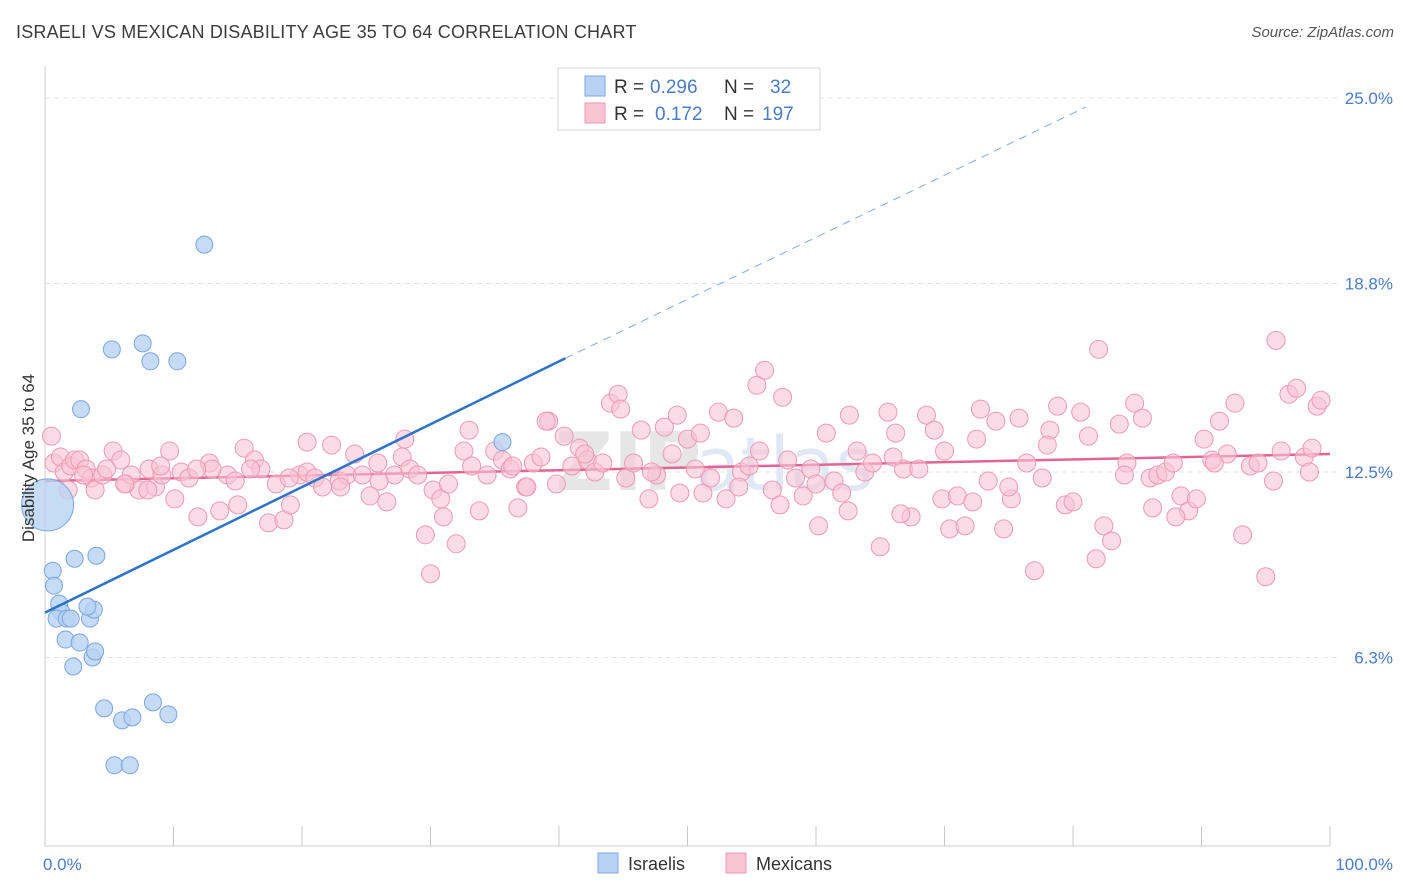 The width and height of the screenshot is (1406, 892). Describe the element at coordinates (28, 458) in the screenshot. I see `y-axis-label: Disability Age 35 to 64` at that location.